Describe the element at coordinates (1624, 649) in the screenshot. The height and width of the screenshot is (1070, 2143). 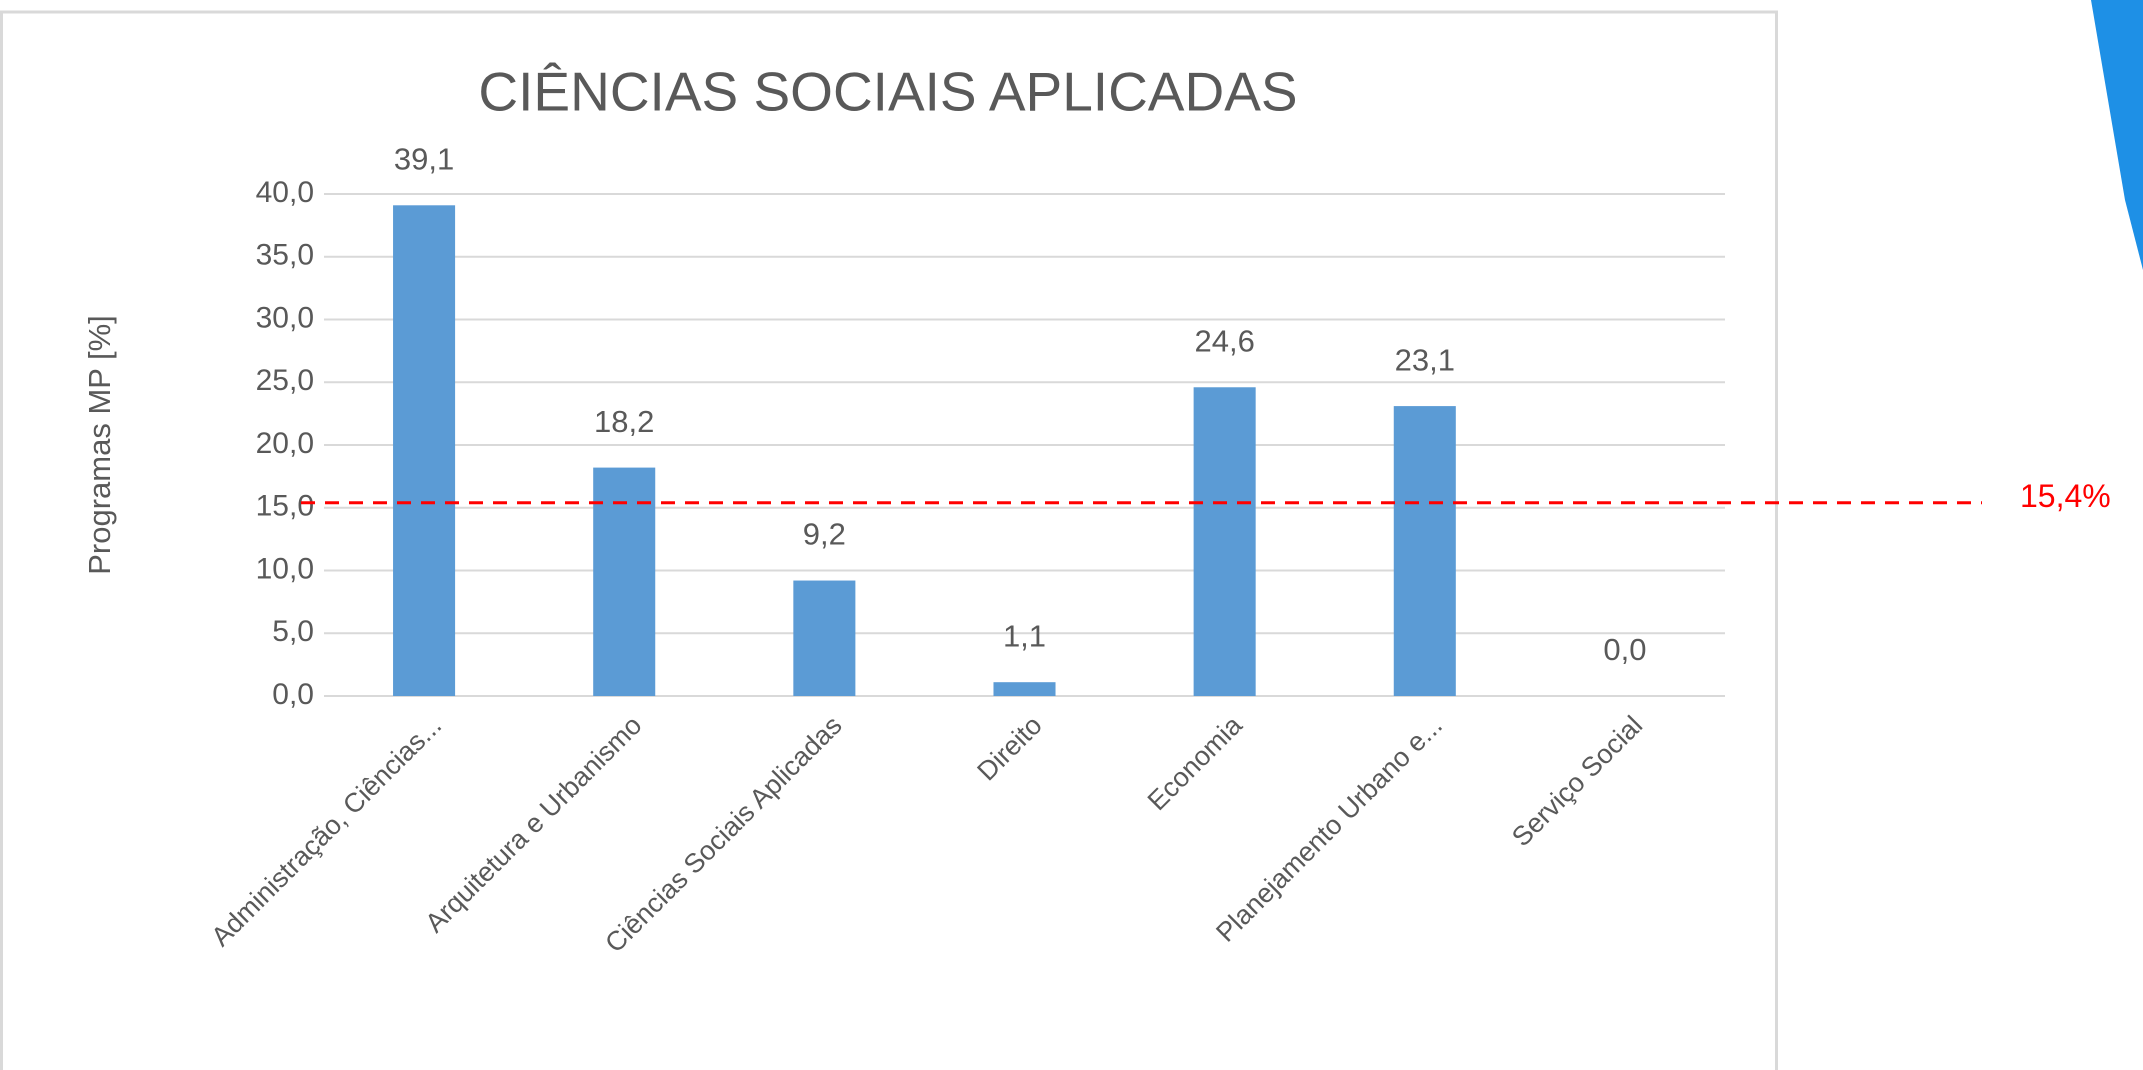
I see `value-label: 0,0` at that location.